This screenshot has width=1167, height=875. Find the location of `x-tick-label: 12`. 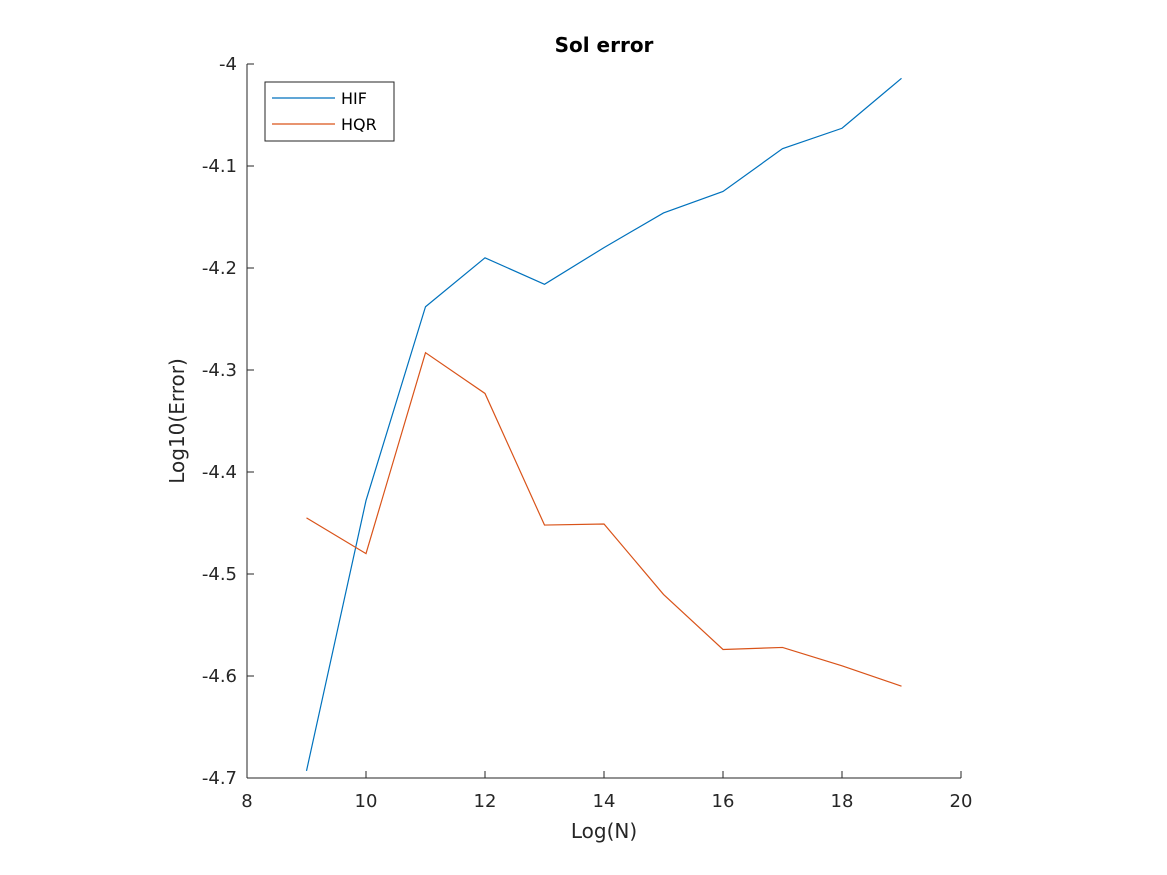

x-tick-label: 12 is located at coordinates (485, 801).